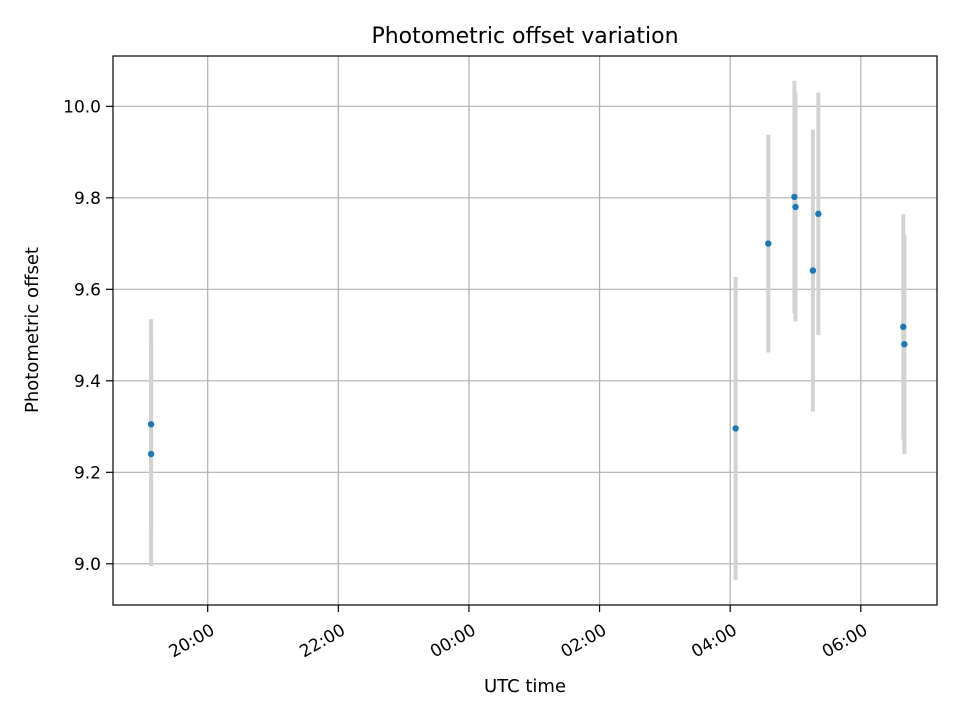 The width and height of the screenshot is (960, 720). I want to click on chart-title: Photometric offset variation, so click(524, 36).